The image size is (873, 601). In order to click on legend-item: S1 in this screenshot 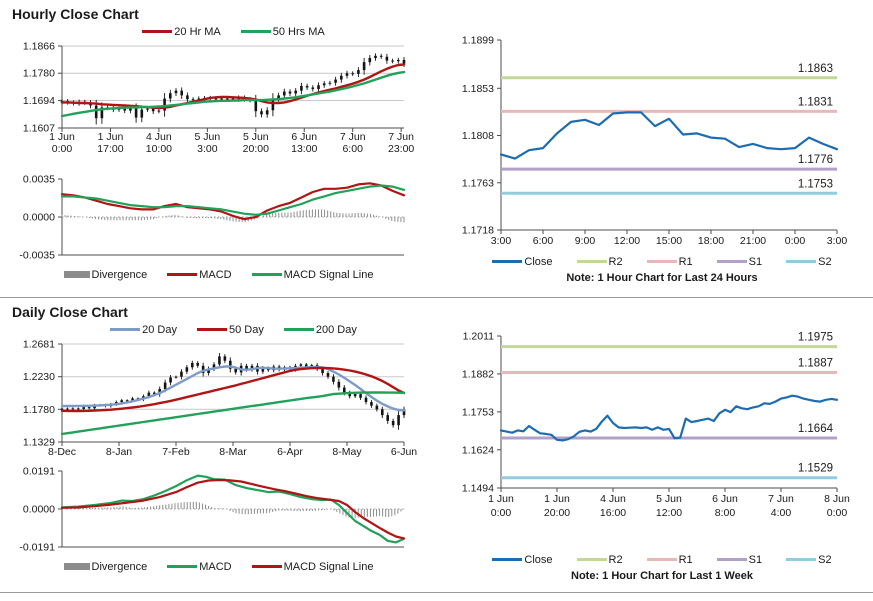, I will do `click(739, 262)`.